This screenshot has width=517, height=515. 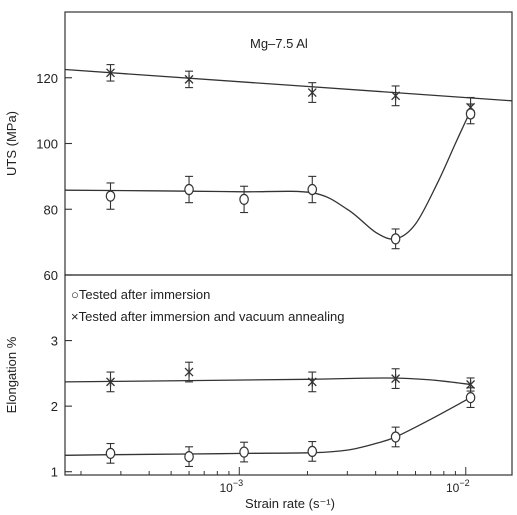 What do you see at coordinates (11, 143) in the screenshot?
I see `y-axis-label: UTS (MPa)` at bounding box center [11, 143].